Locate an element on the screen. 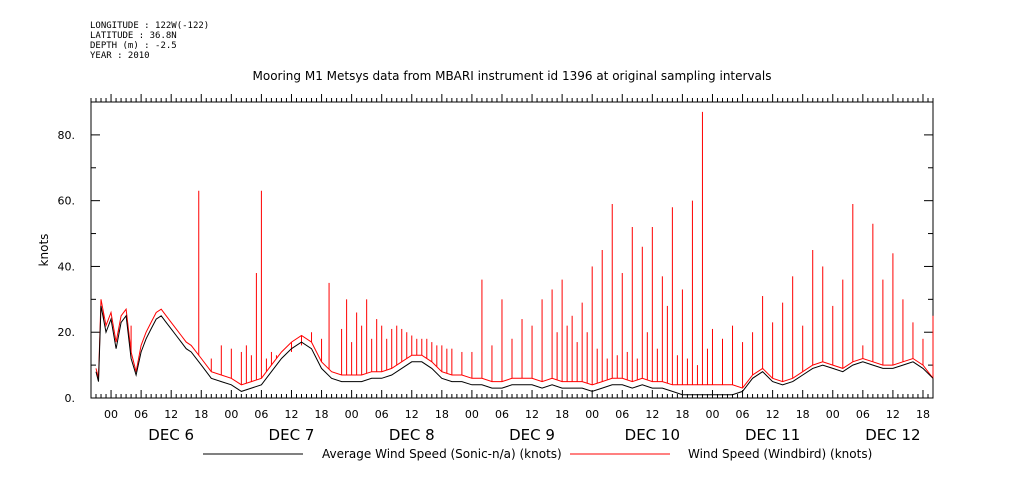  legend-label-average: Average Wind Speed (Sonic-n/a) (knots) is located at coordinates (442, 454).